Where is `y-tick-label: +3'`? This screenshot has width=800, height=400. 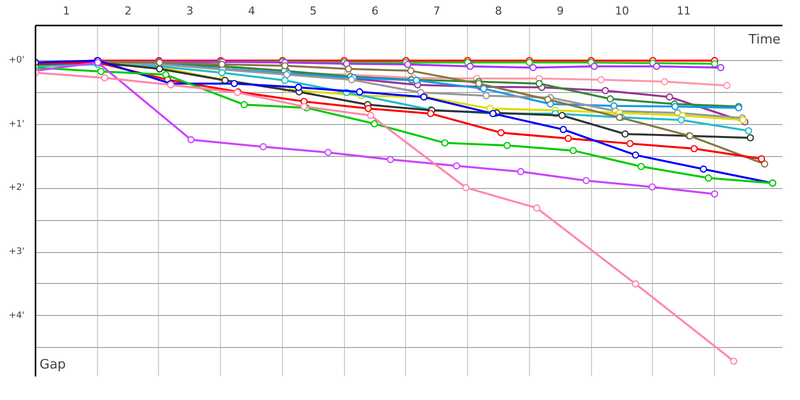 y-tick-label: +3' is located at coordinates (16, 252).